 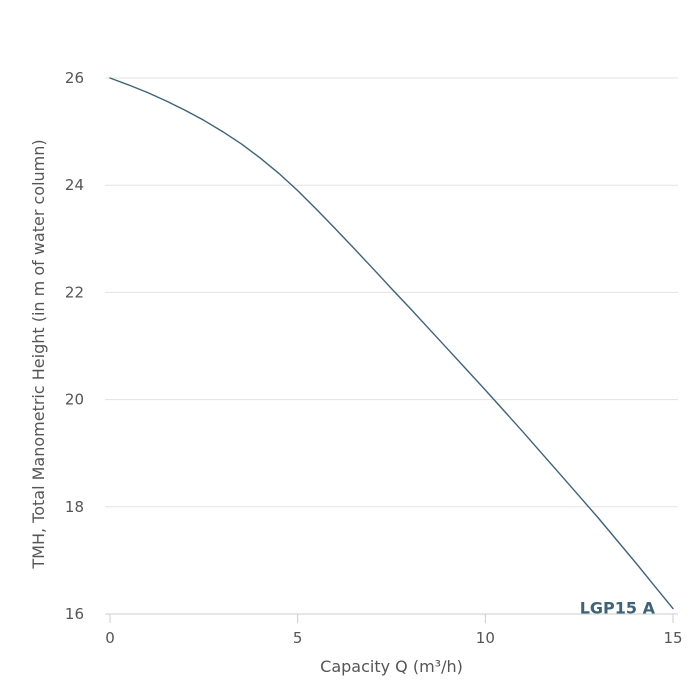 What do you see at coordinates (298, 638) in the screenshot?
I see `x-tick-label: 5` at bounding box center [298, 638].